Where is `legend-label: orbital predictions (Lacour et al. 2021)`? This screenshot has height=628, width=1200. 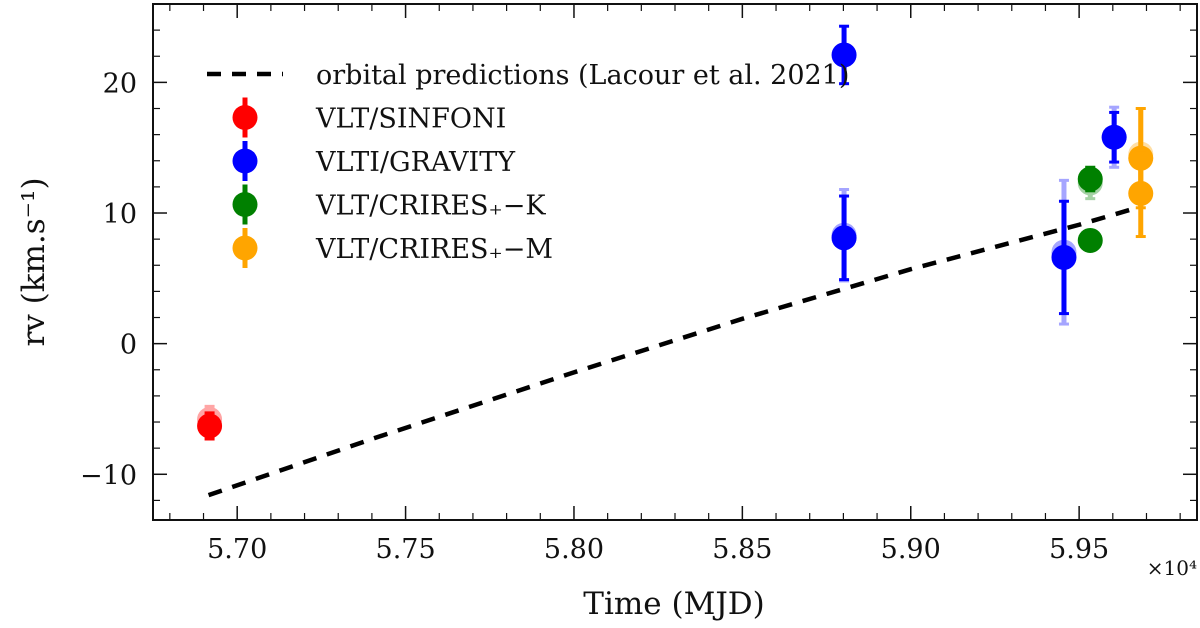
legend-label: orbital predictions (Lacour et al. 2021) is located at coordinates (582, 75).